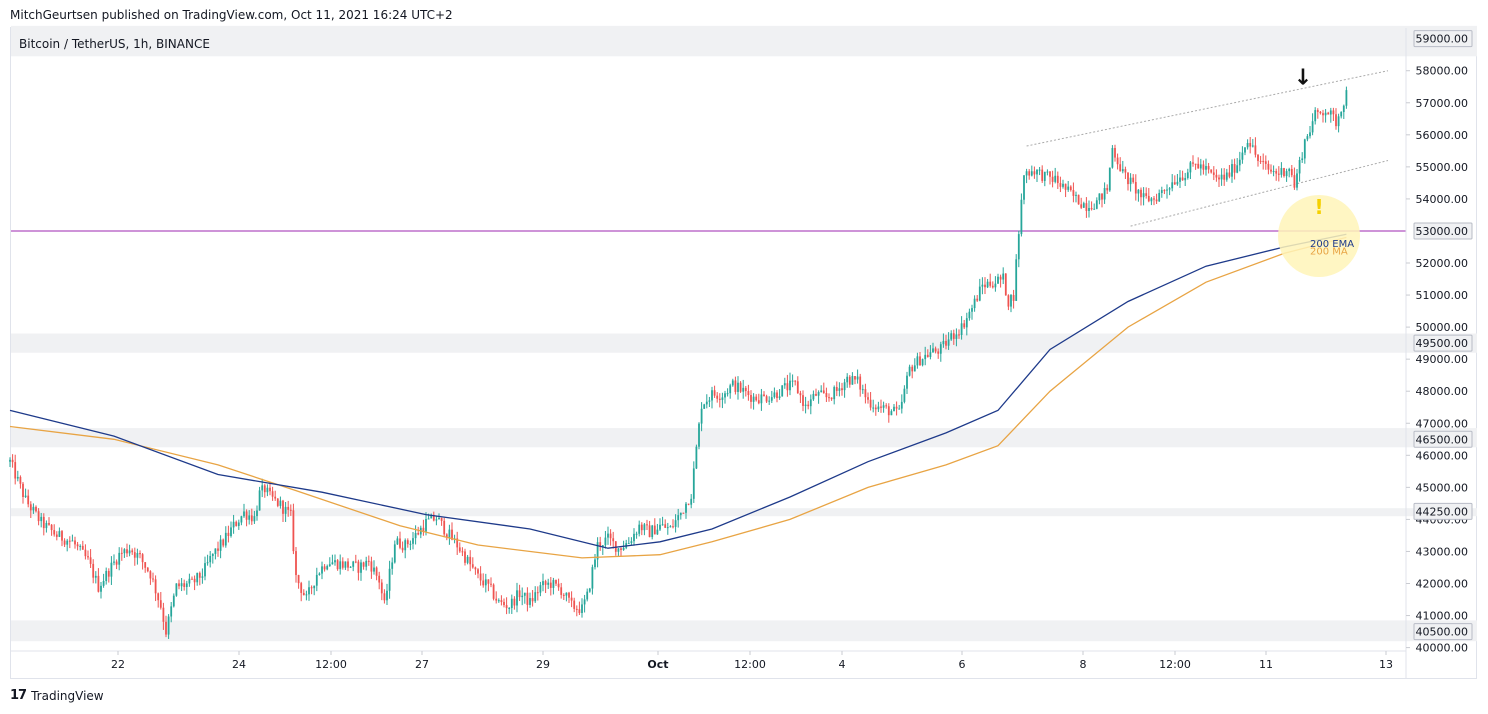 This screenshot has width=1488, height=714. I want to click on y-tick-label: 52000.00, so click(1442, 263).